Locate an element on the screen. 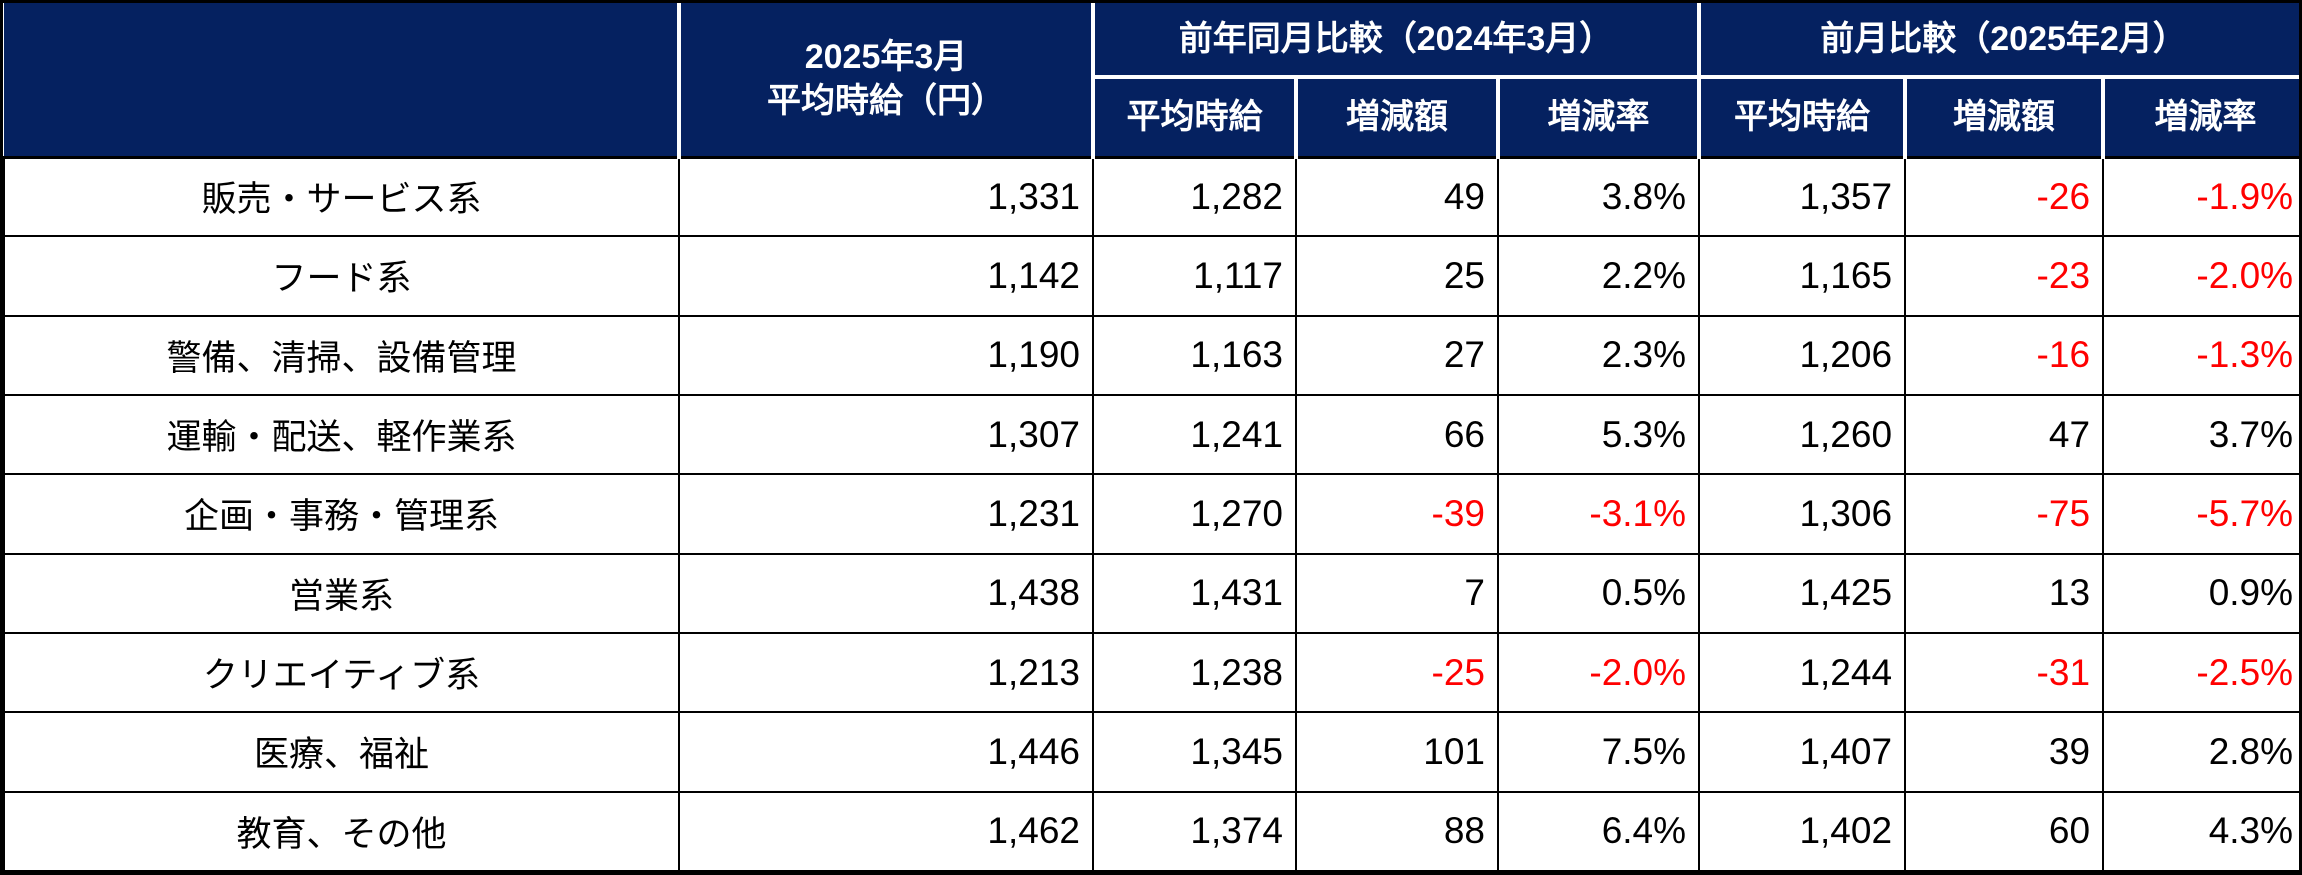 The image size is (2302, 875). table-row: クリエイティブ系 1,213 1,238 -25 -2.0% 1,244 -31 -2.5% is located at coordinates (1151, 672).